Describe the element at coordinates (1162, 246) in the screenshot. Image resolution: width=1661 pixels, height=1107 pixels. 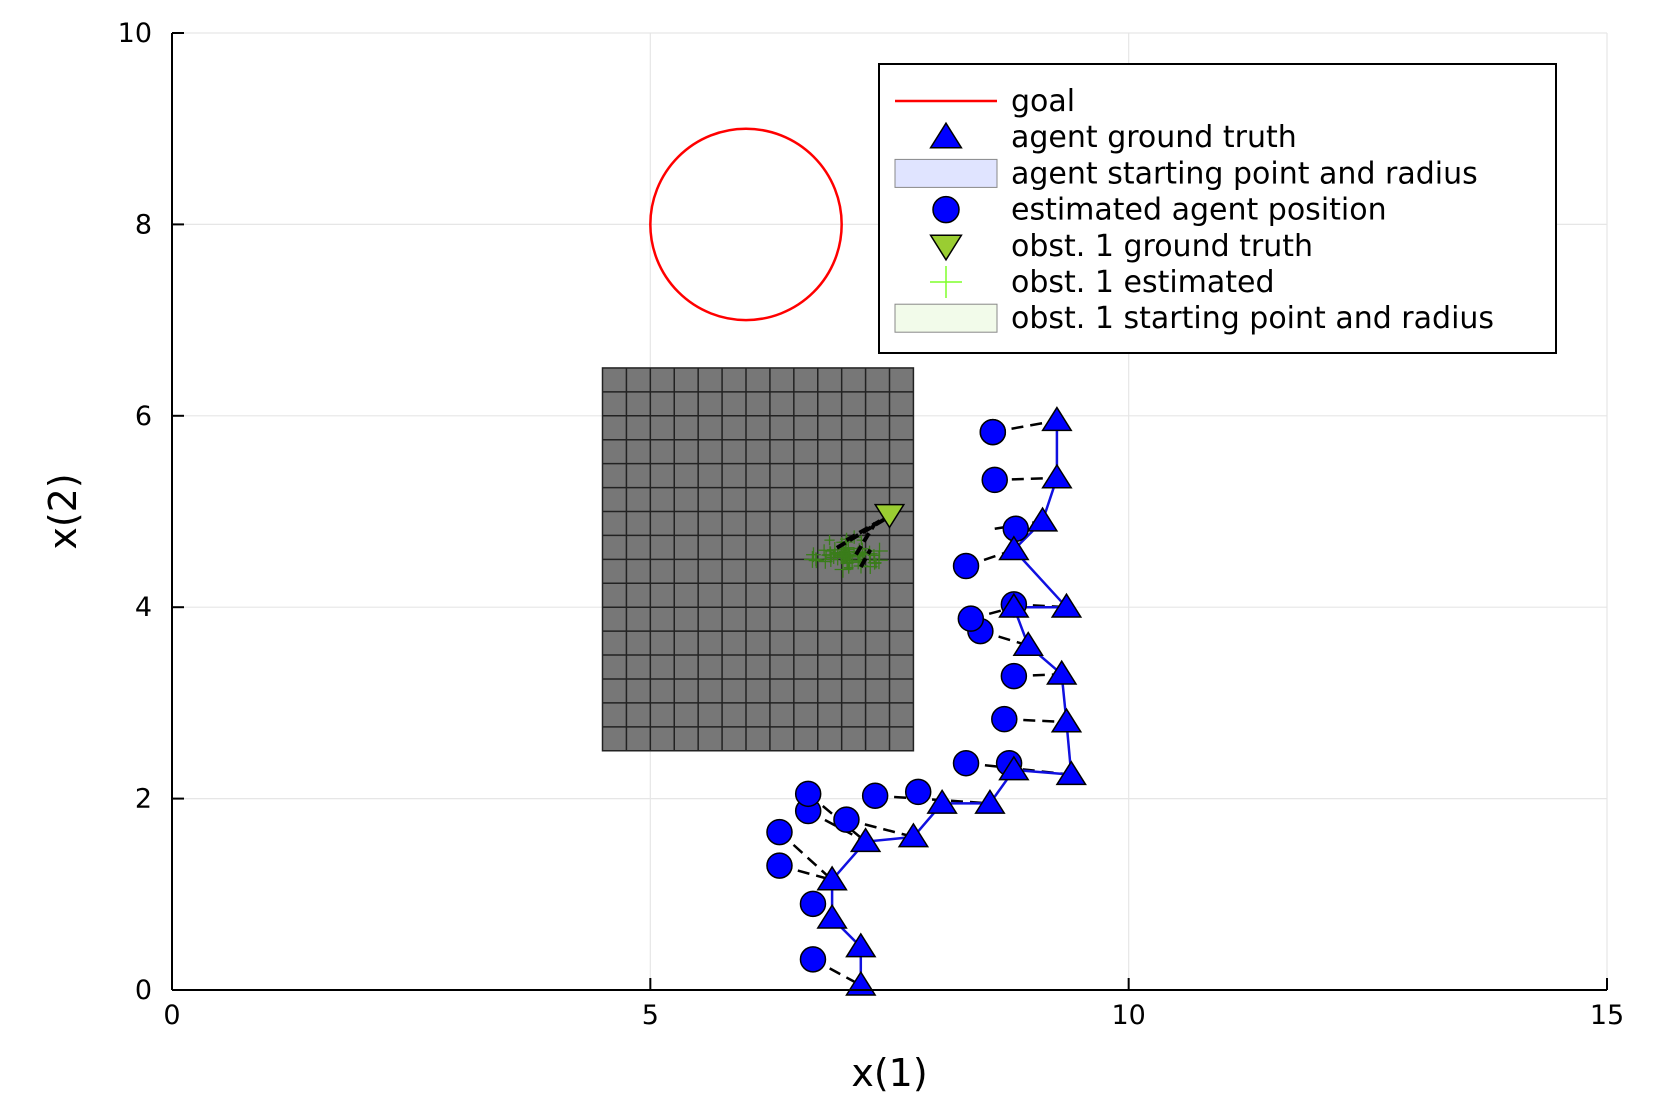
I see `legend-entry-label: obst. 1 ground truth` at that location.